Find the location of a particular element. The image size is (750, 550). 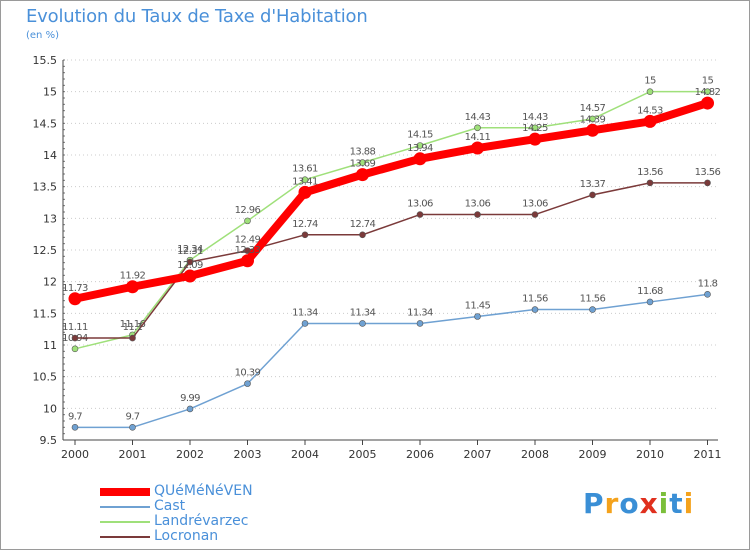

legend-swatch-locronan is located at coordinates (125, 536).